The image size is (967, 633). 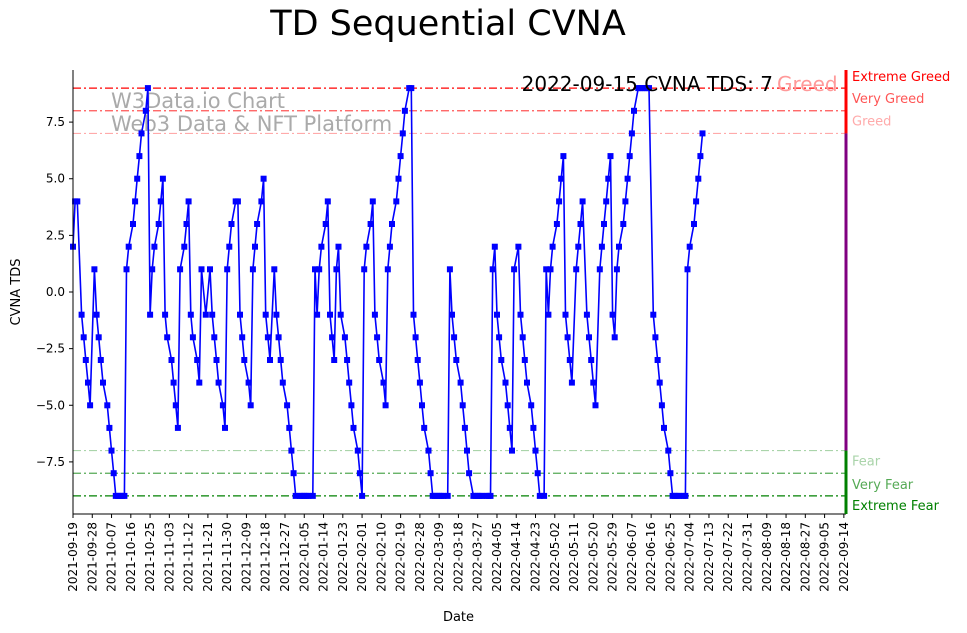 What do you see at coordinates (805, 557) in the screenshot?
I see `x-tick-label-38: 2022-08-27` at bounding box center [805, 557].